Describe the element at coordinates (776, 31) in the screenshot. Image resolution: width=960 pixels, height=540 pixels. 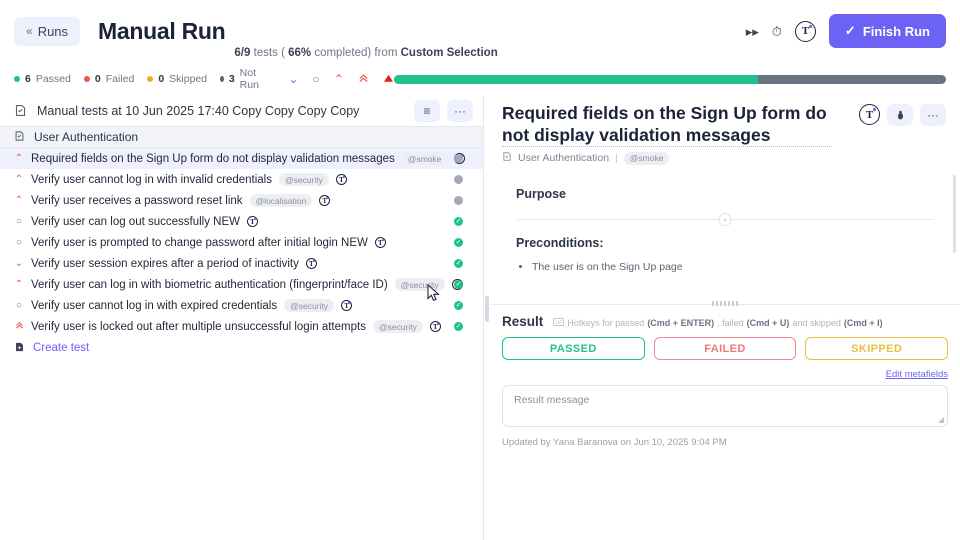
I see `timer-icon: ⏱` at that location.